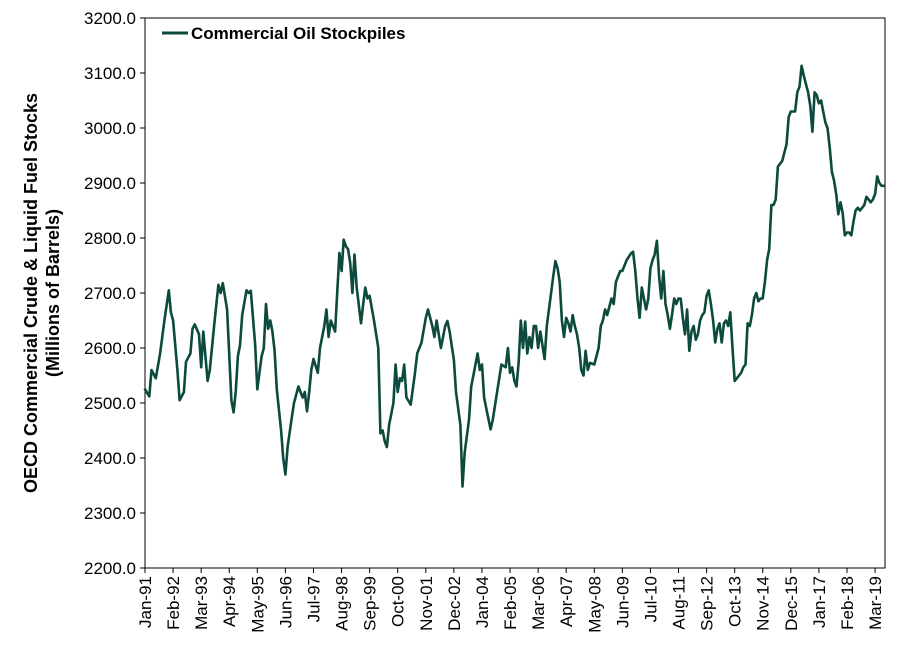  What do you see at coordinates (426, 603) in the screenshot?
I see `x-tick-label: Nov-01` at bounding box center [426, 603].